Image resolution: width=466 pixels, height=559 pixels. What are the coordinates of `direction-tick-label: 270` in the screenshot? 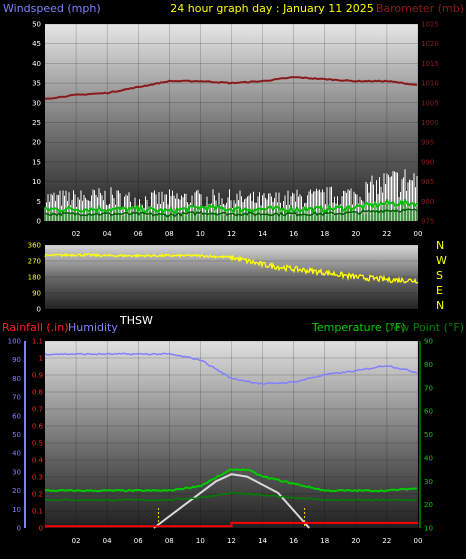 It's located at (34, 262).